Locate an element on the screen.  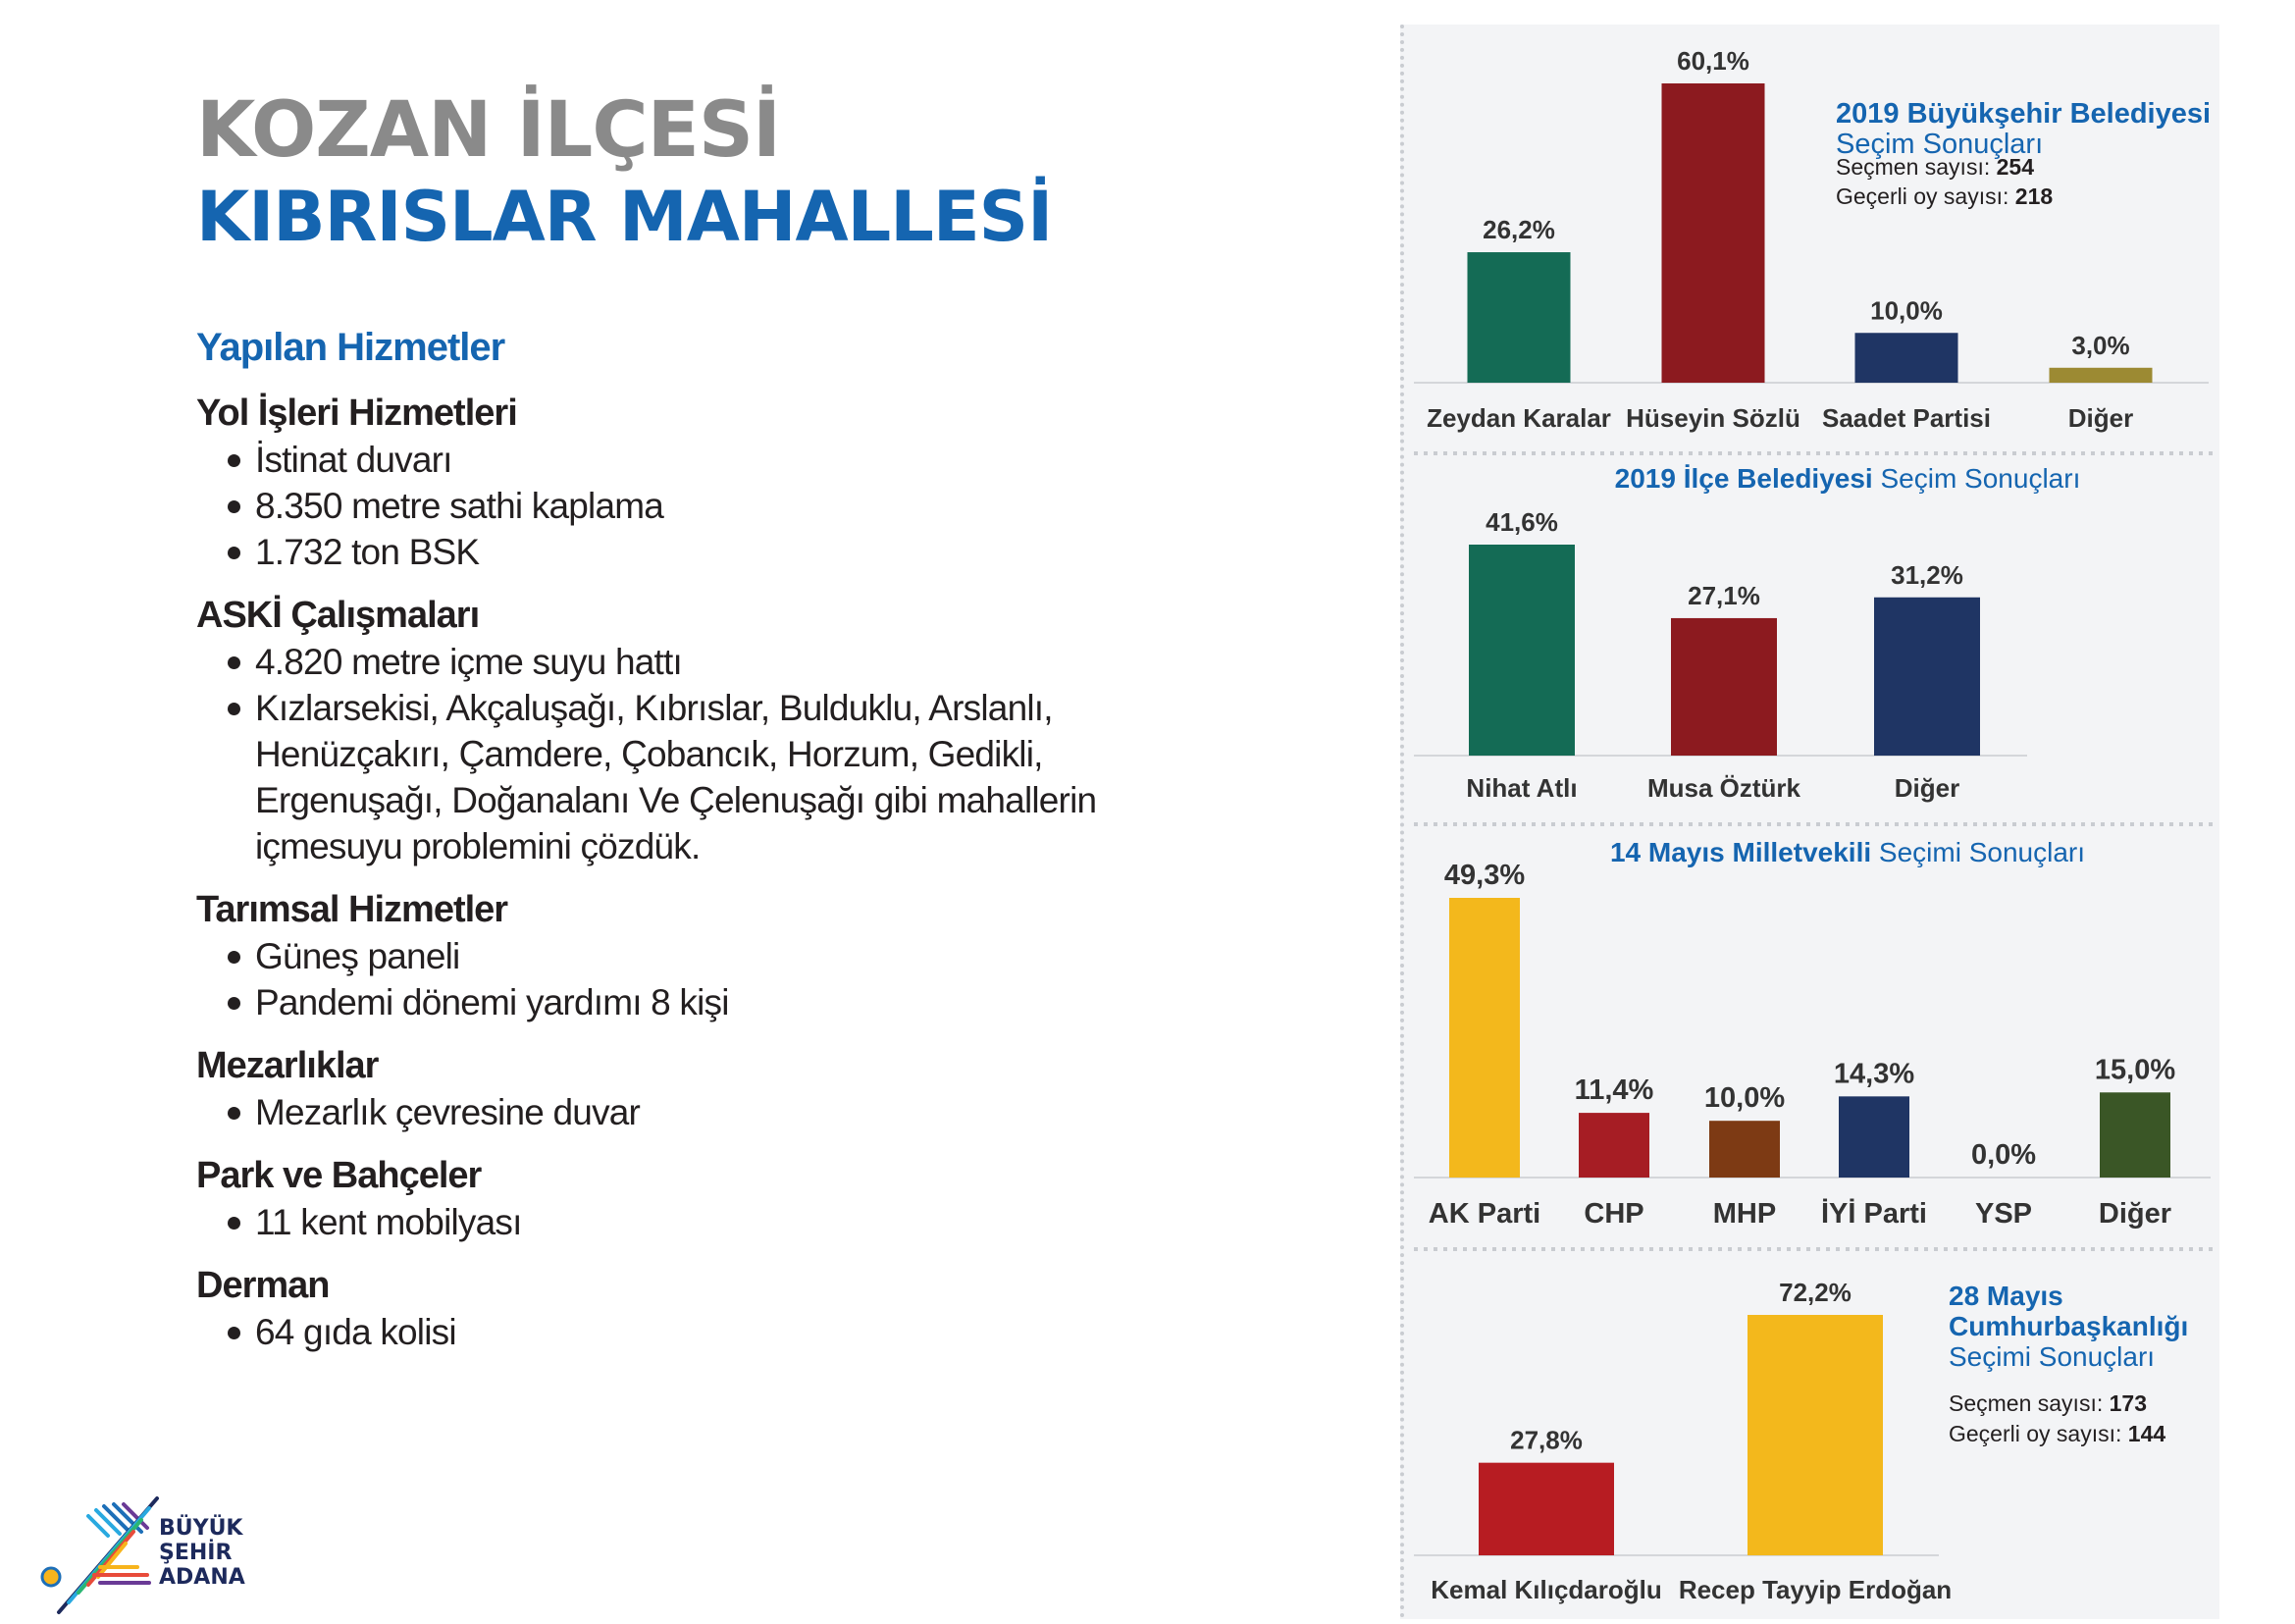
service-category-cemeteries: Mezarlıklar Mezarlık çevresine duvar is located at coordinates (686, 1088).